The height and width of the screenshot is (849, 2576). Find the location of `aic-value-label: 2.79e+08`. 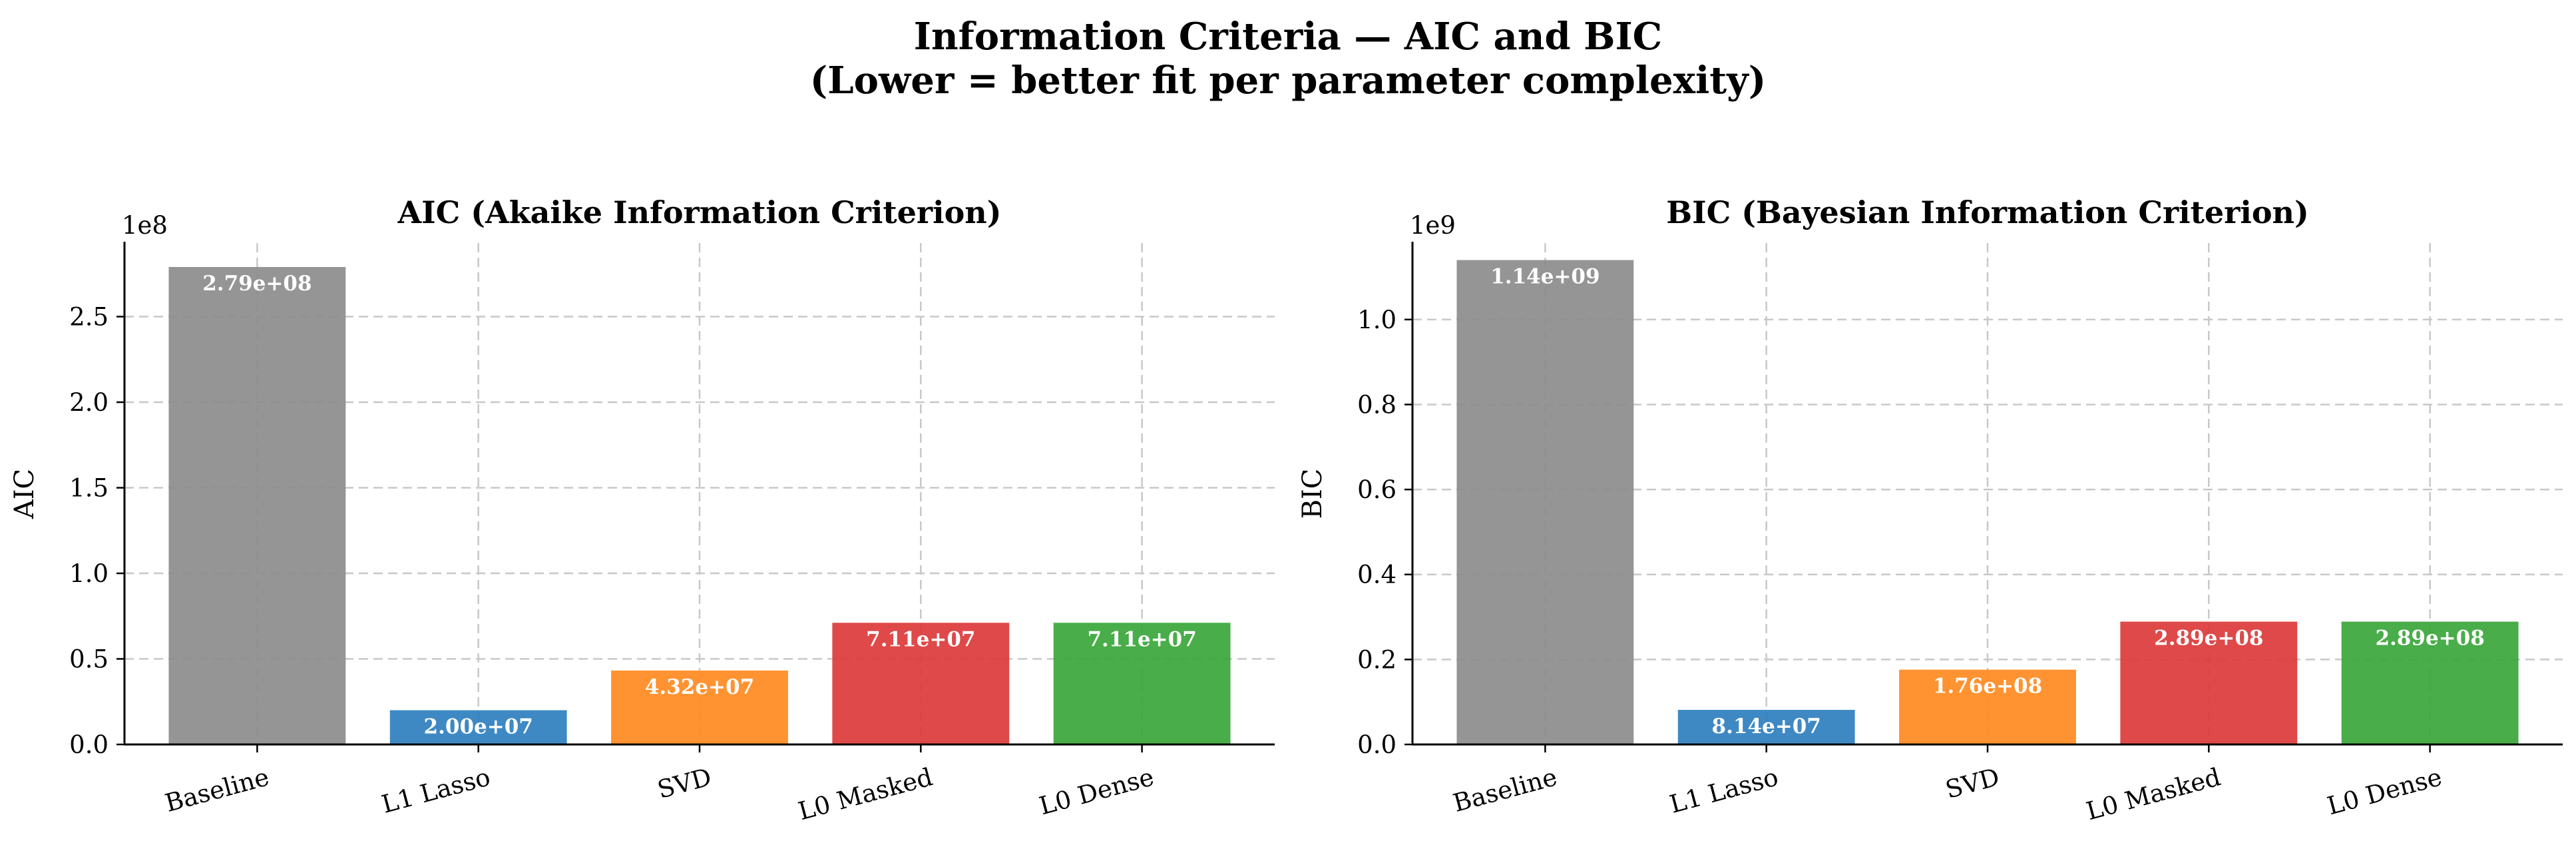

aic-value-label: 2.79e+08 is located at coordinates (257, 284).